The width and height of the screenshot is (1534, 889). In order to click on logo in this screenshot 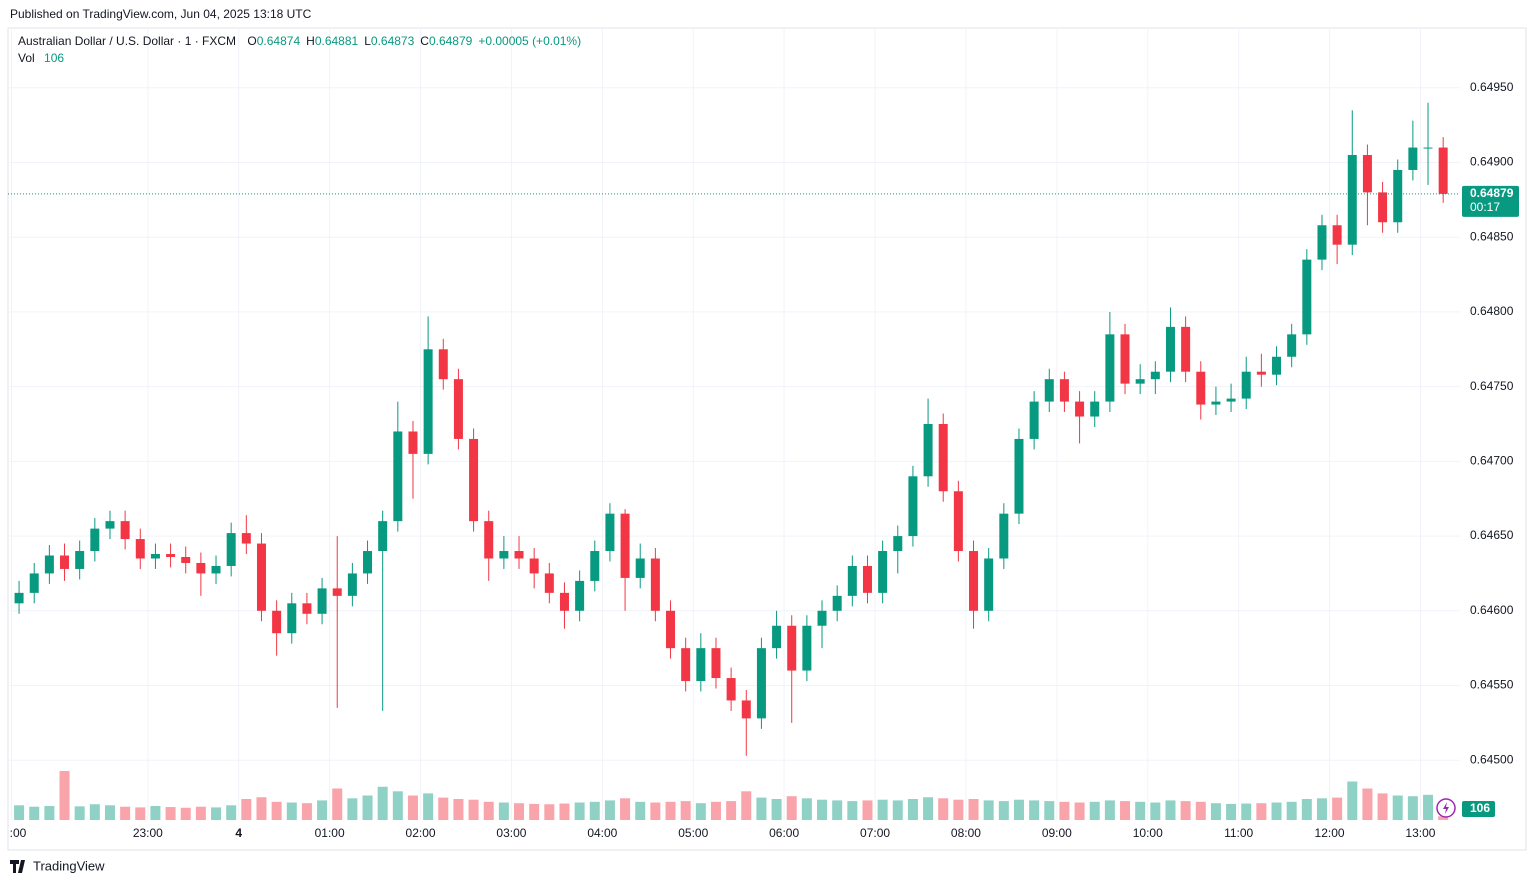, I will do `click(17, 866)`.